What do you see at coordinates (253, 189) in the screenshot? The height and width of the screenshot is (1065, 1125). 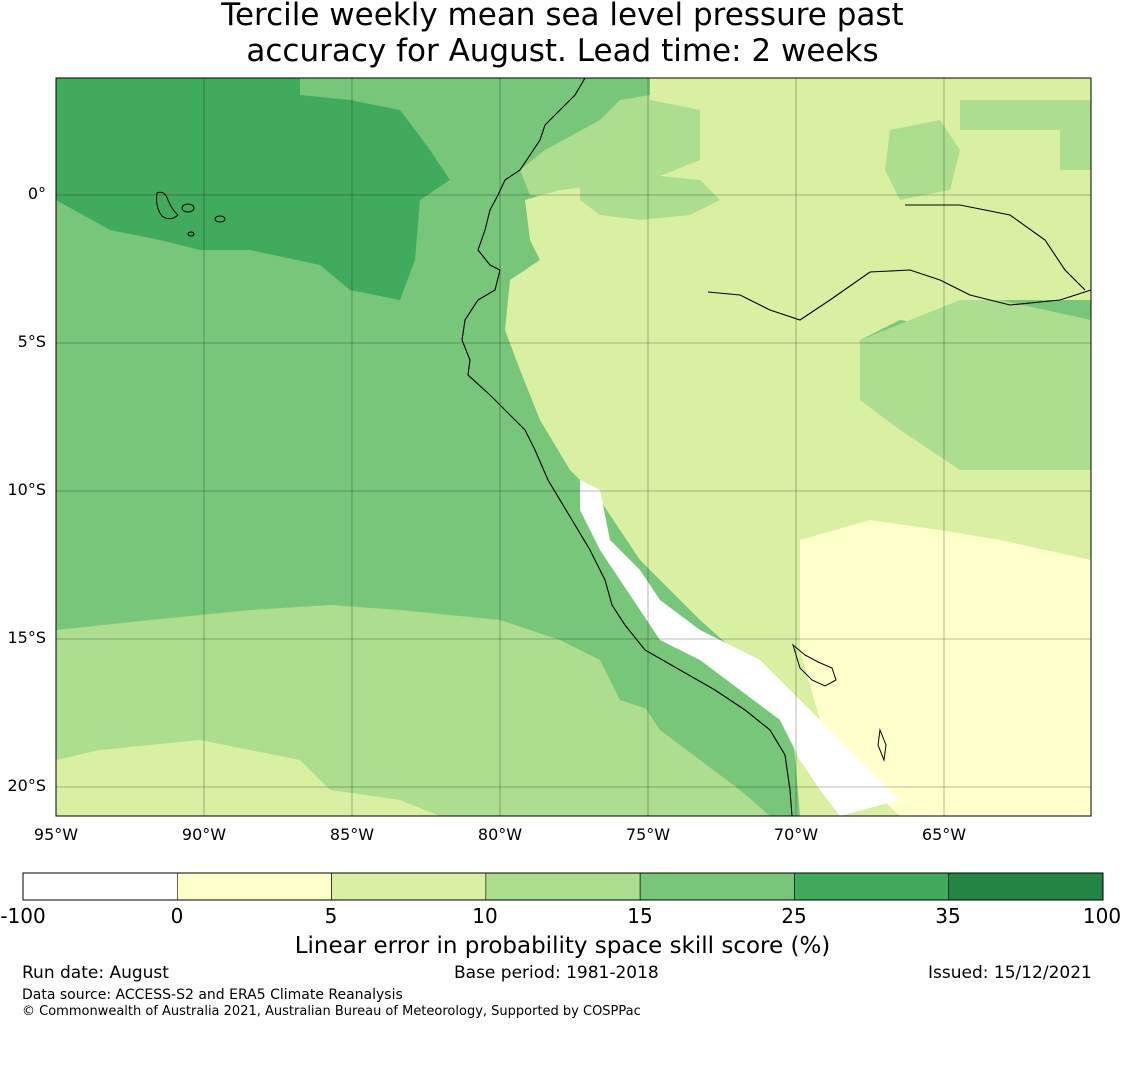 I see `field-25-35-pacific` at bounding box center [253, 189].